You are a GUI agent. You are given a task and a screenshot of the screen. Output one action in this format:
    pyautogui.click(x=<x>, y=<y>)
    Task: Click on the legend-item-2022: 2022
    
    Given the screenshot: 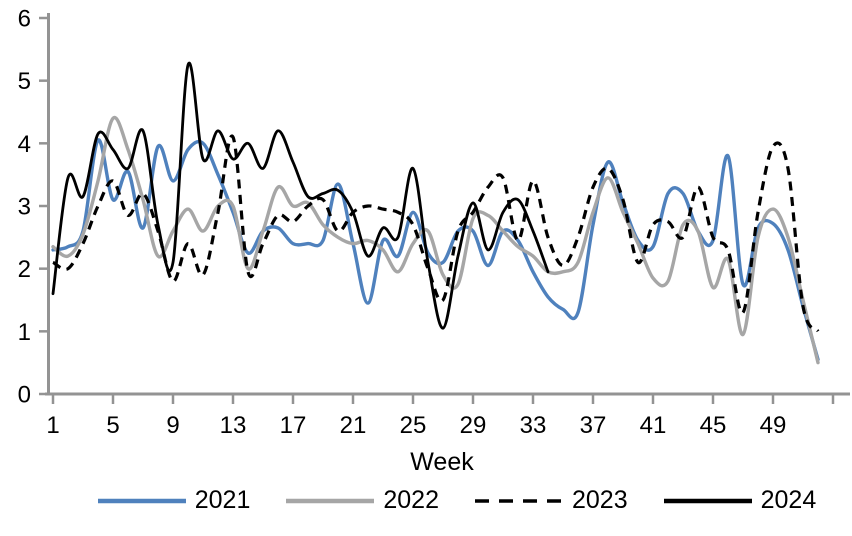 What is the action you would take?
    pyautogui.click(x=361, y=500)
    